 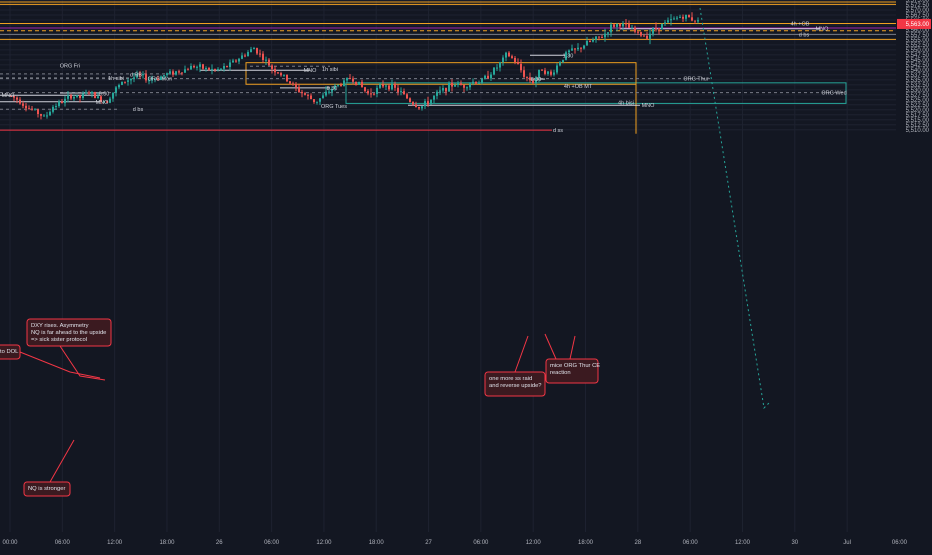 I want to click on y-tick-label: 5,515.00, so click(x=918, y=121).